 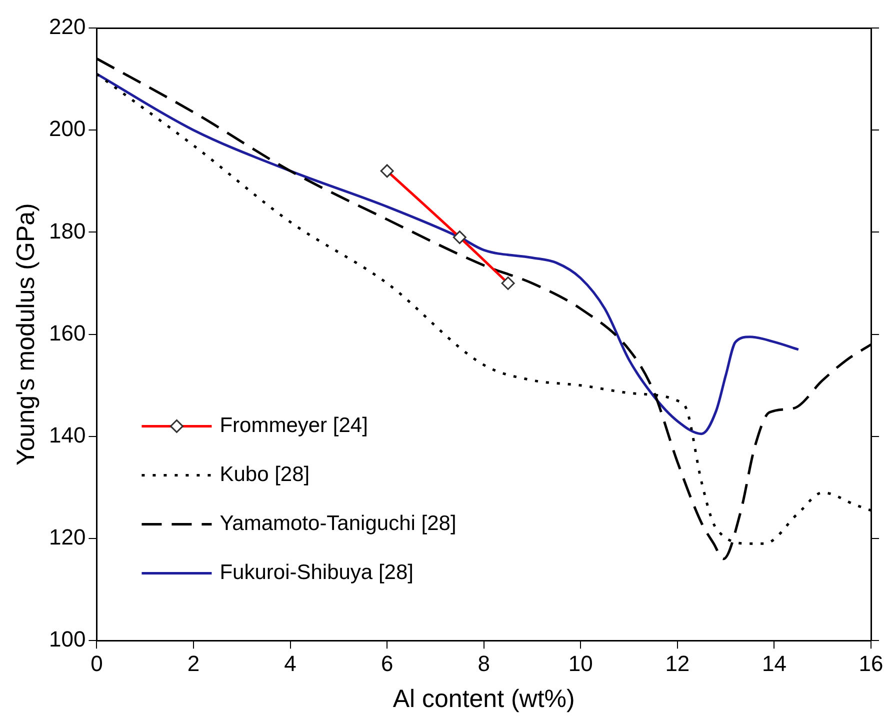 What do you see at coordinates (265, 474) in the screenshot?
I see `legend-label: Kubo [28]` at bounding box center [265, 474].